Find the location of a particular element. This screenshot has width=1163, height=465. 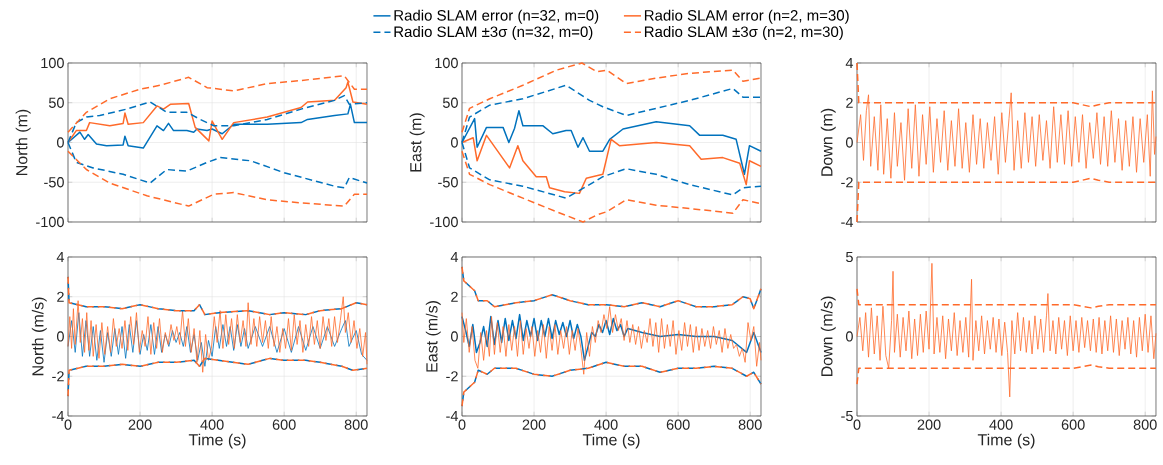

legend-label: Radio SLAM ±3σ (n=32, m=0) is located at coordinates (493, 33).